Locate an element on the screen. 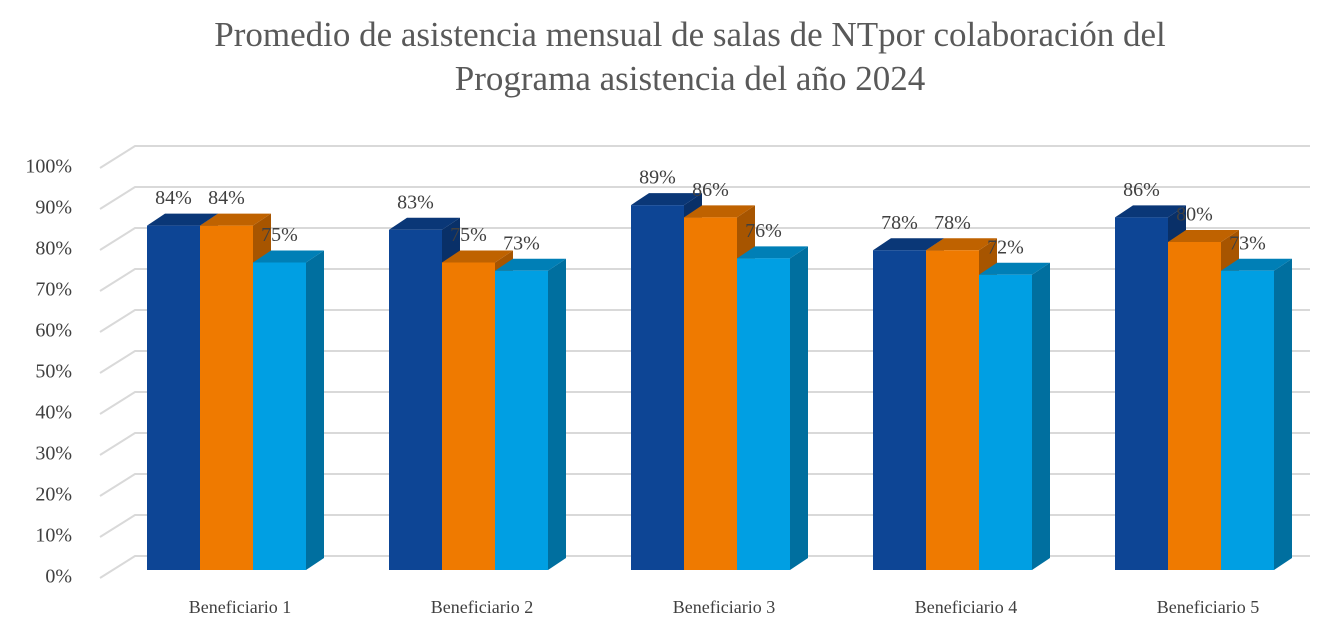 Image resolution: width=1338 pixels, height=621 pixels. y-tick-label: 90% is located at coordinates (53, 208).